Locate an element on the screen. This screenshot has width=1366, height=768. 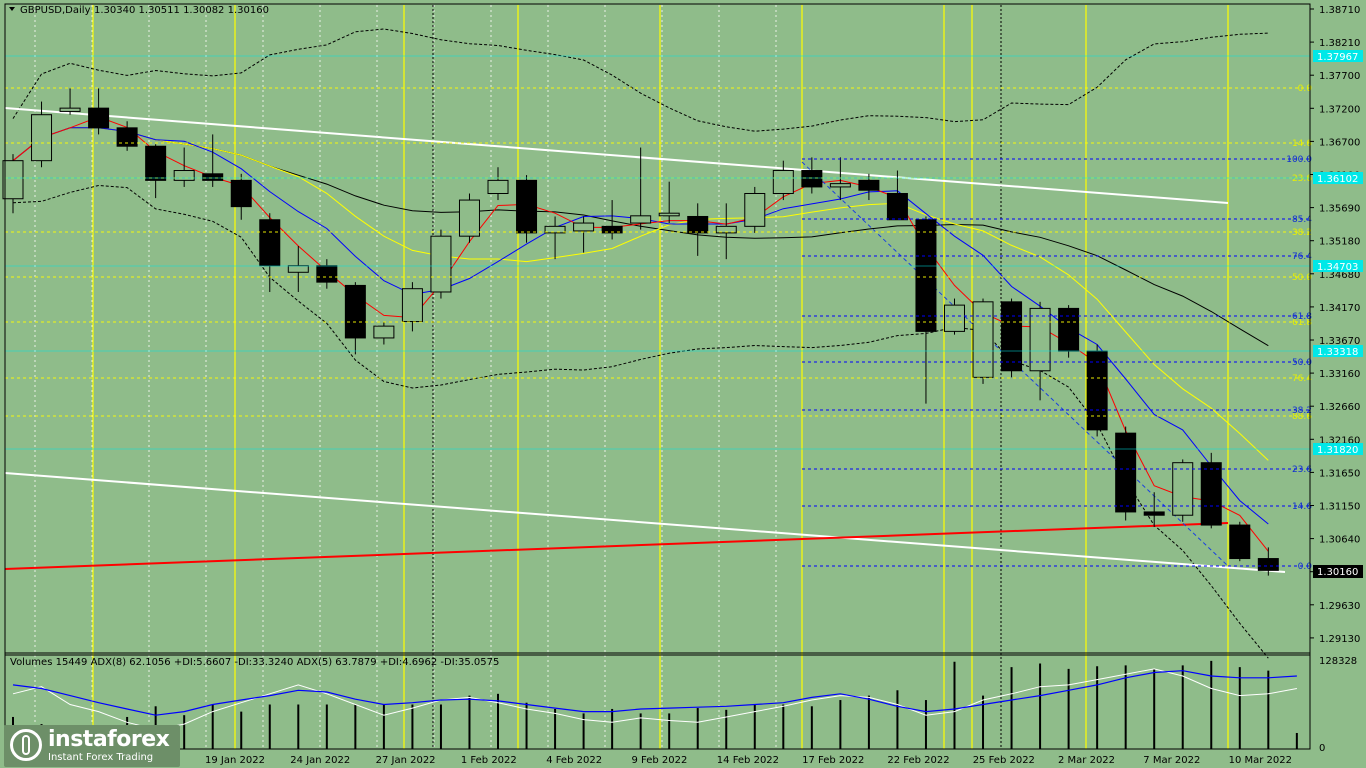
price-tick-label: 1.37200 is located at coordinates (1339, 109).